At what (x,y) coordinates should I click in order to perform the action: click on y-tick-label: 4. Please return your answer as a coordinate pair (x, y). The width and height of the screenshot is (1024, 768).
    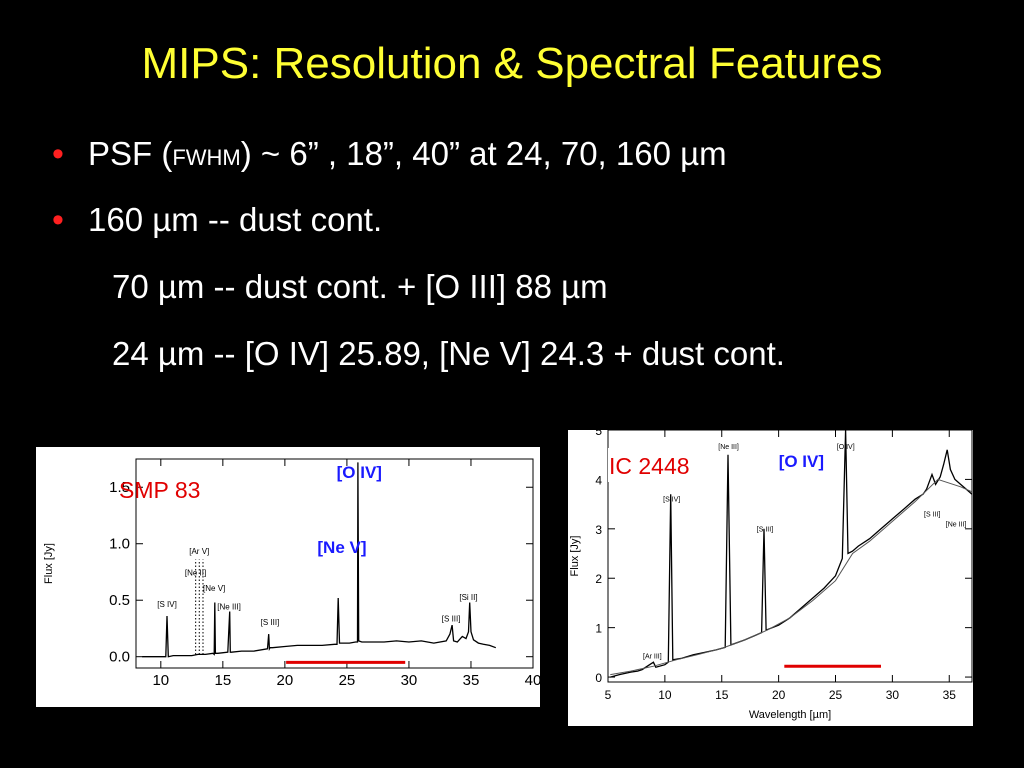
    Looking at the image, I should click on (598, 480).